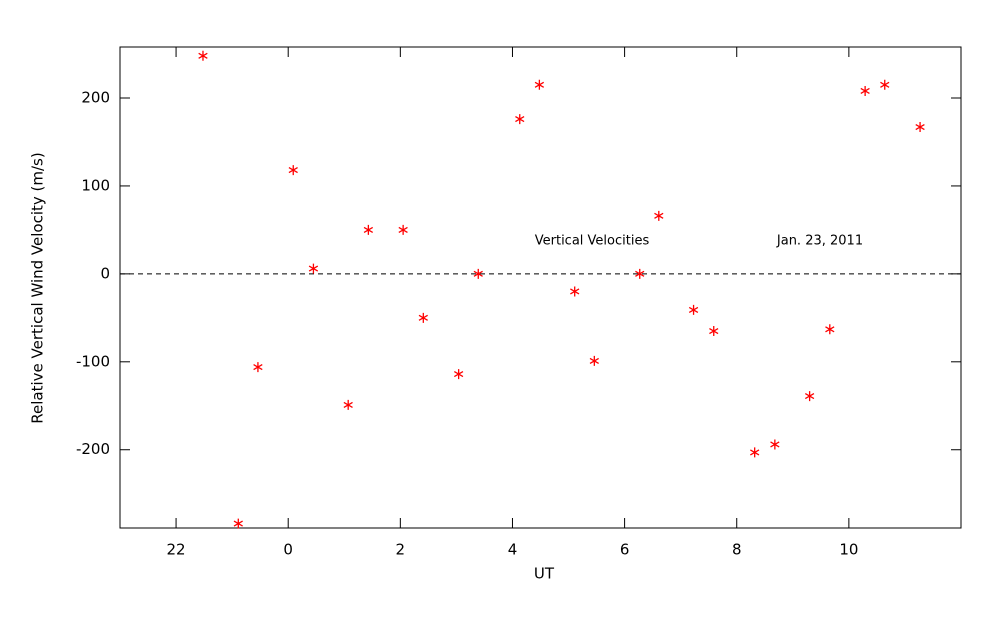 This screenshot has width=1000, height=625. What do you see at coordinates (819, 241) in the screenshot?
I see `annotation: Jan. 23, 2011` at bounding box center [819, 241].